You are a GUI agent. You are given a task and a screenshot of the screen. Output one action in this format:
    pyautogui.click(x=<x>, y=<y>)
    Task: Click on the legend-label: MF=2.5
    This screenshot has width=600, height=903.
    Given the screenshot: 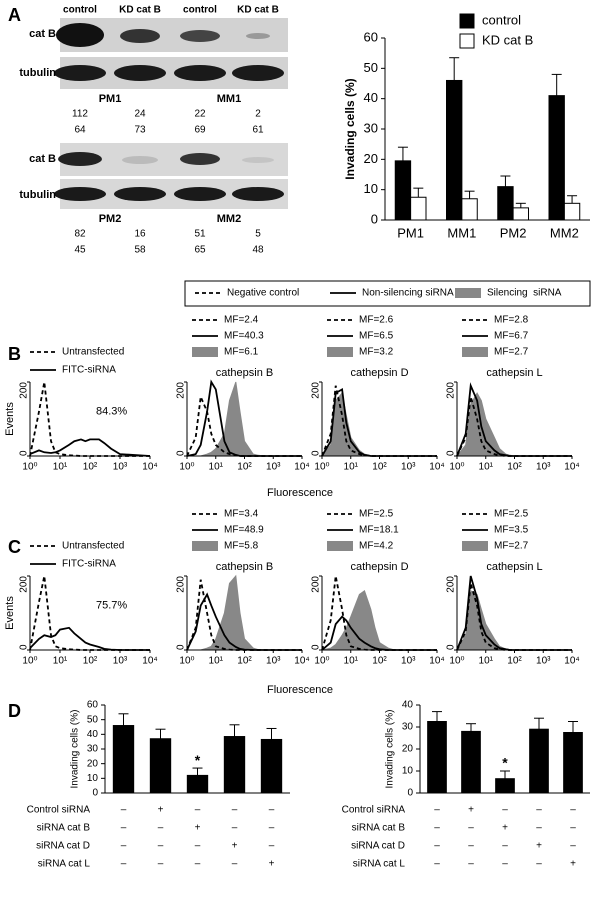 What is the action you would take?
    pyautogui.click(x=511, y=514)
    